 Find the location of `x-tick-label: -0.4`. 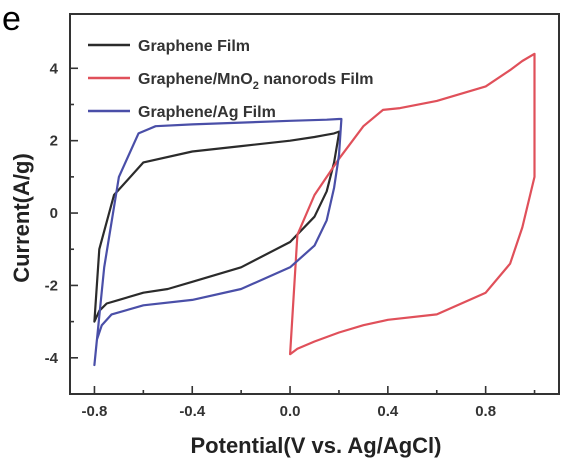

x-tick-label: -0.4 is located at coordinates (192, 411).